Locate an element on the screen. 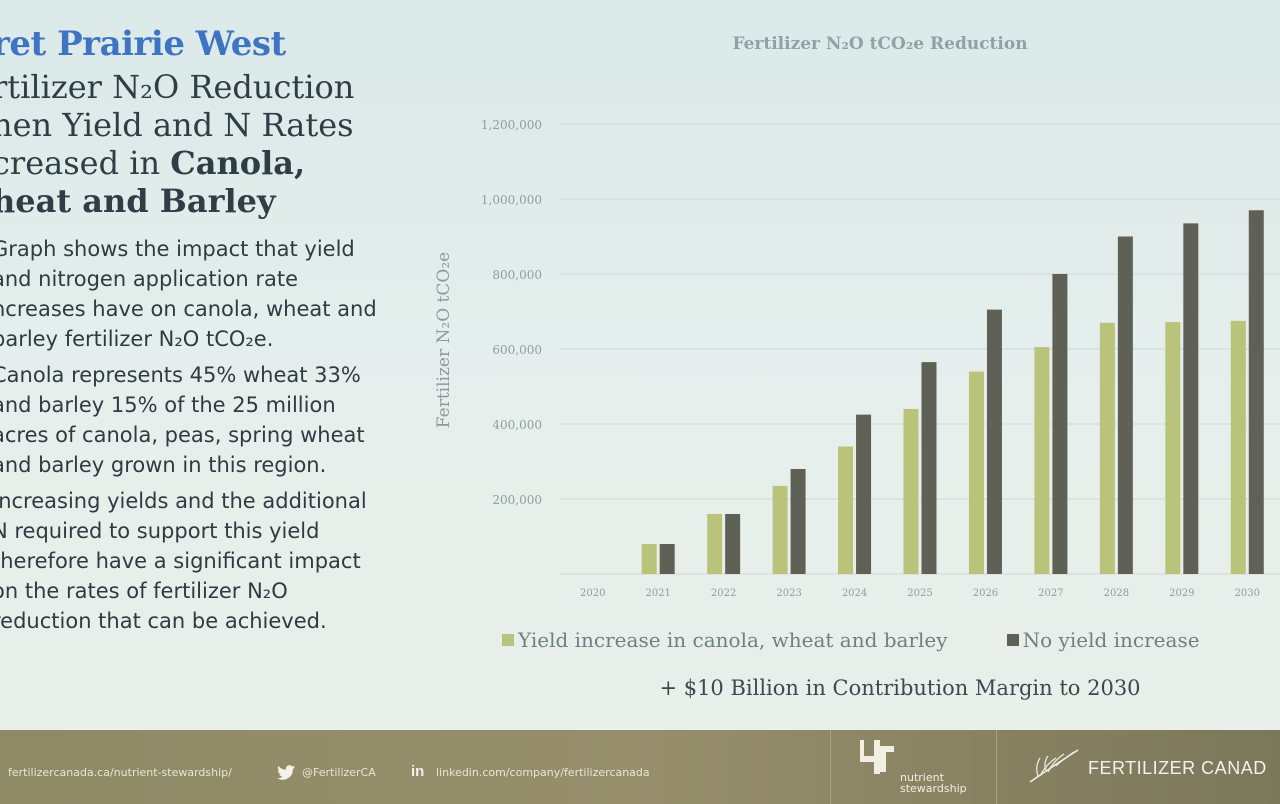 The height and width of the screenshot is (804, 1280). footer-twitter-handle: @FertilizerCA is located at coordinates (339, 772).